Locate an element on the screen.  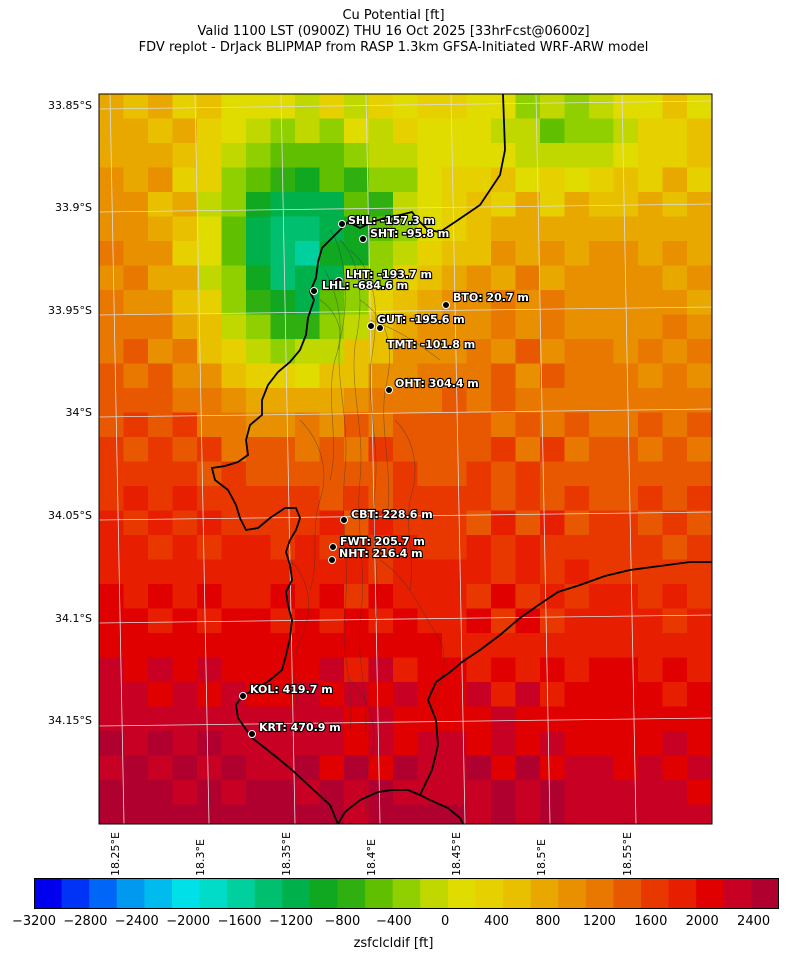
lon-tick-label: 18.3°E is located at coordinates (200, 857).